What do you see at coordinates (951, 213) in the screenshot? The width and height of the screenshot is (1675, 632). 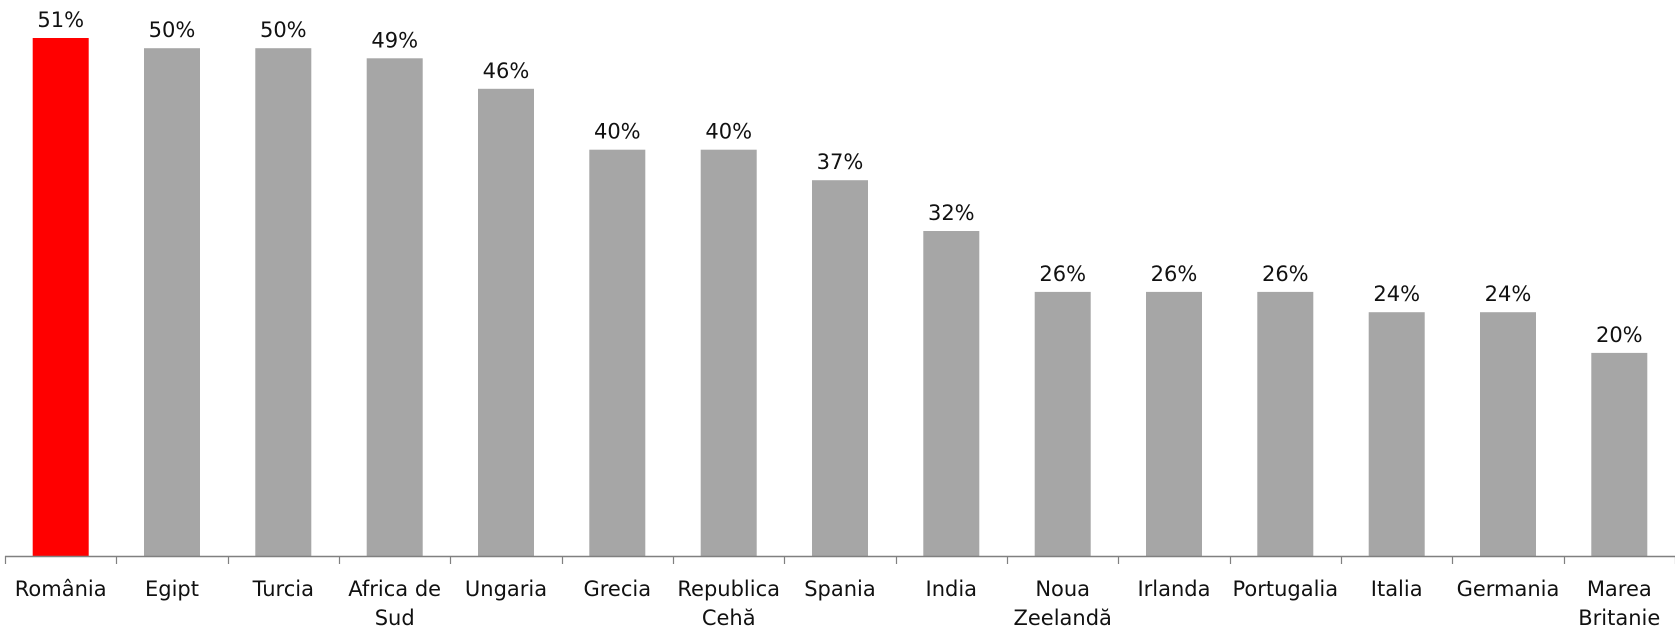 I see `data-label: 32%` at bounding box center [951, 213].